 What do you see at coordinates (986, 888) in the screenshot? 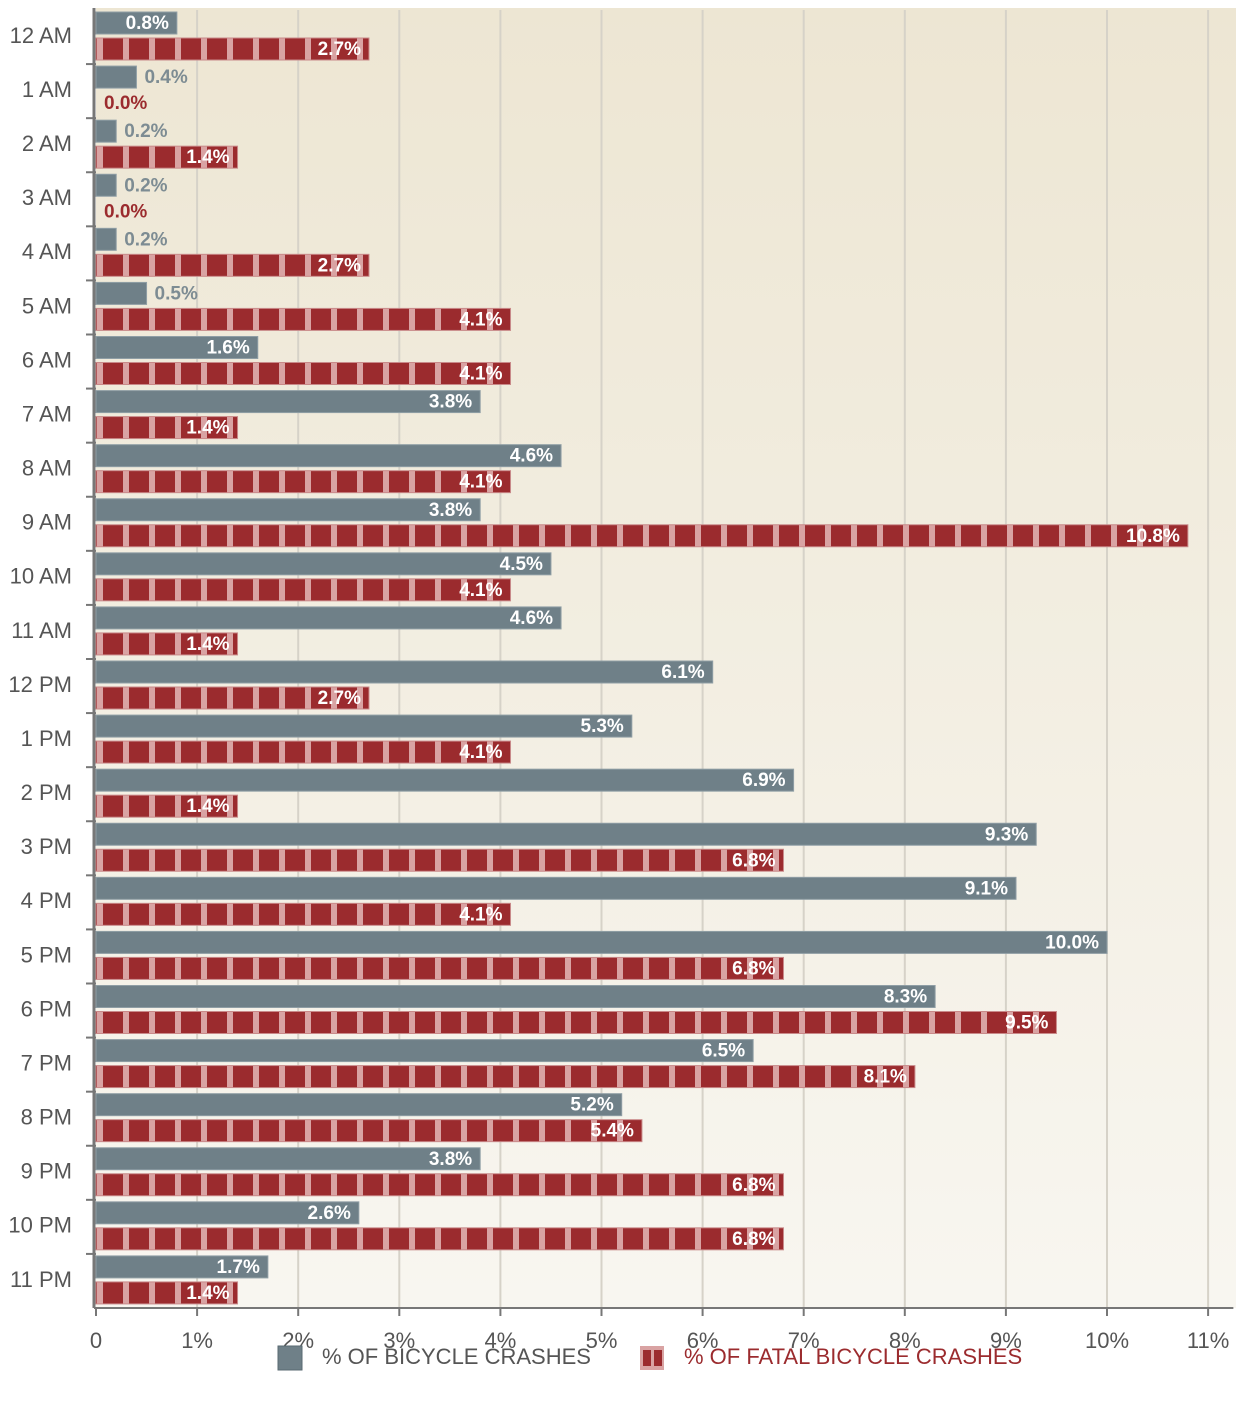
I see `data-label: 9.1%` at bounding box center [986, 888].